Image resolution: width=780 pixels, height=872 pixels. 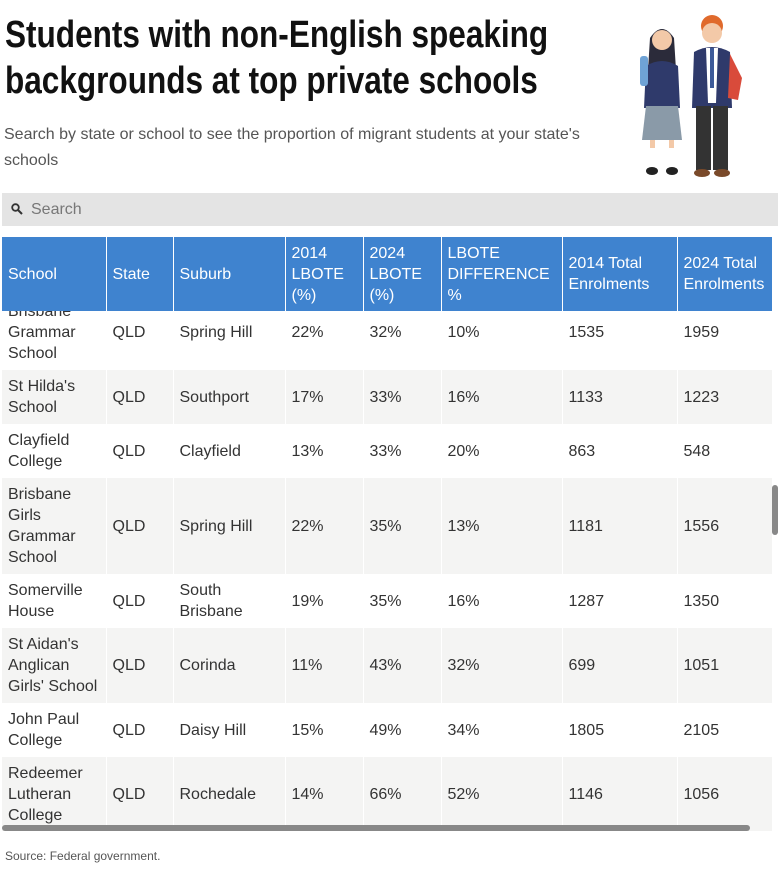 What do you see at coordinates (140, 274) in the screenshot?
I see `column-header: State` at bounding box center [140, 274].